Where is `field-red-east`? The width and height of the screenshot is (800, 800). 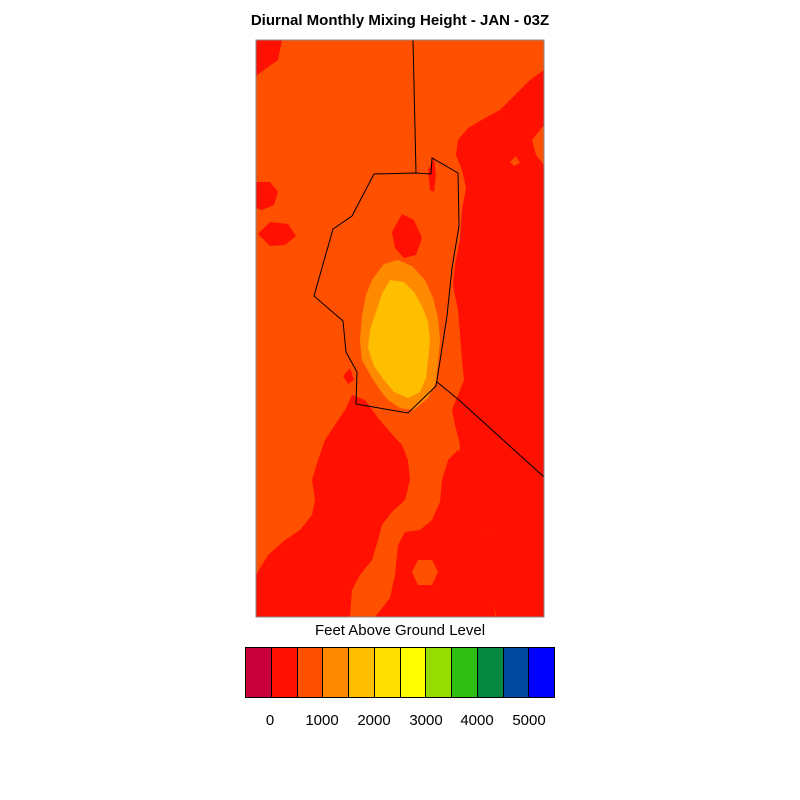 field-red-east is located at coordinates (498, 343).